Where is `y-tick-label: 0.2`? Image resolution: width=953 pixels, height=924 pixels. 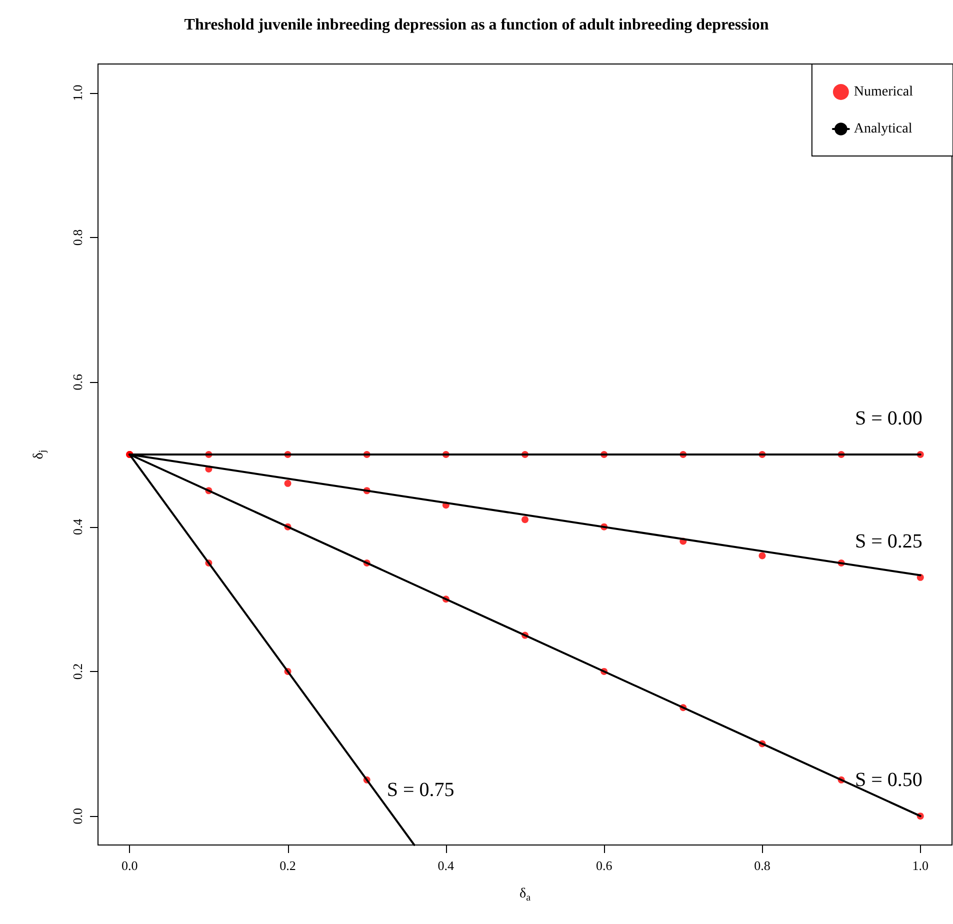 y-tick-label: 0.2 is located at coordinates (77, 671).